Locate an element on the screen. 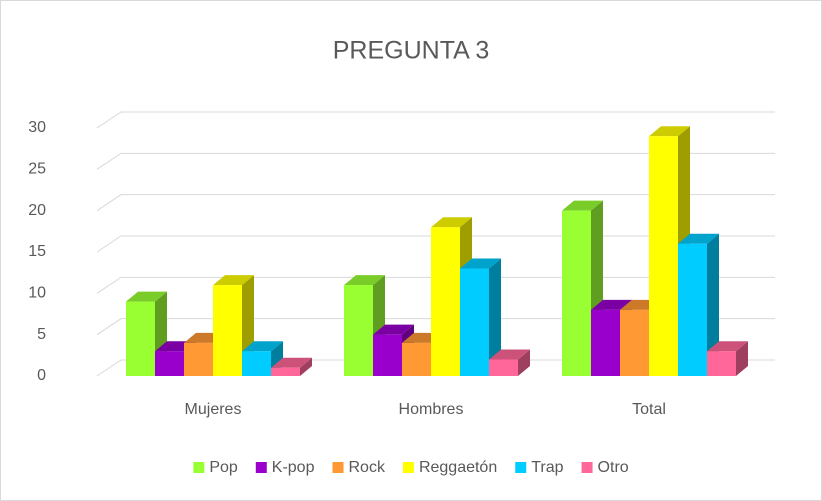 Image resolution: width=822 pixels, height=501 pixels. legend-label: Trap is located at coordinates (547, 467).